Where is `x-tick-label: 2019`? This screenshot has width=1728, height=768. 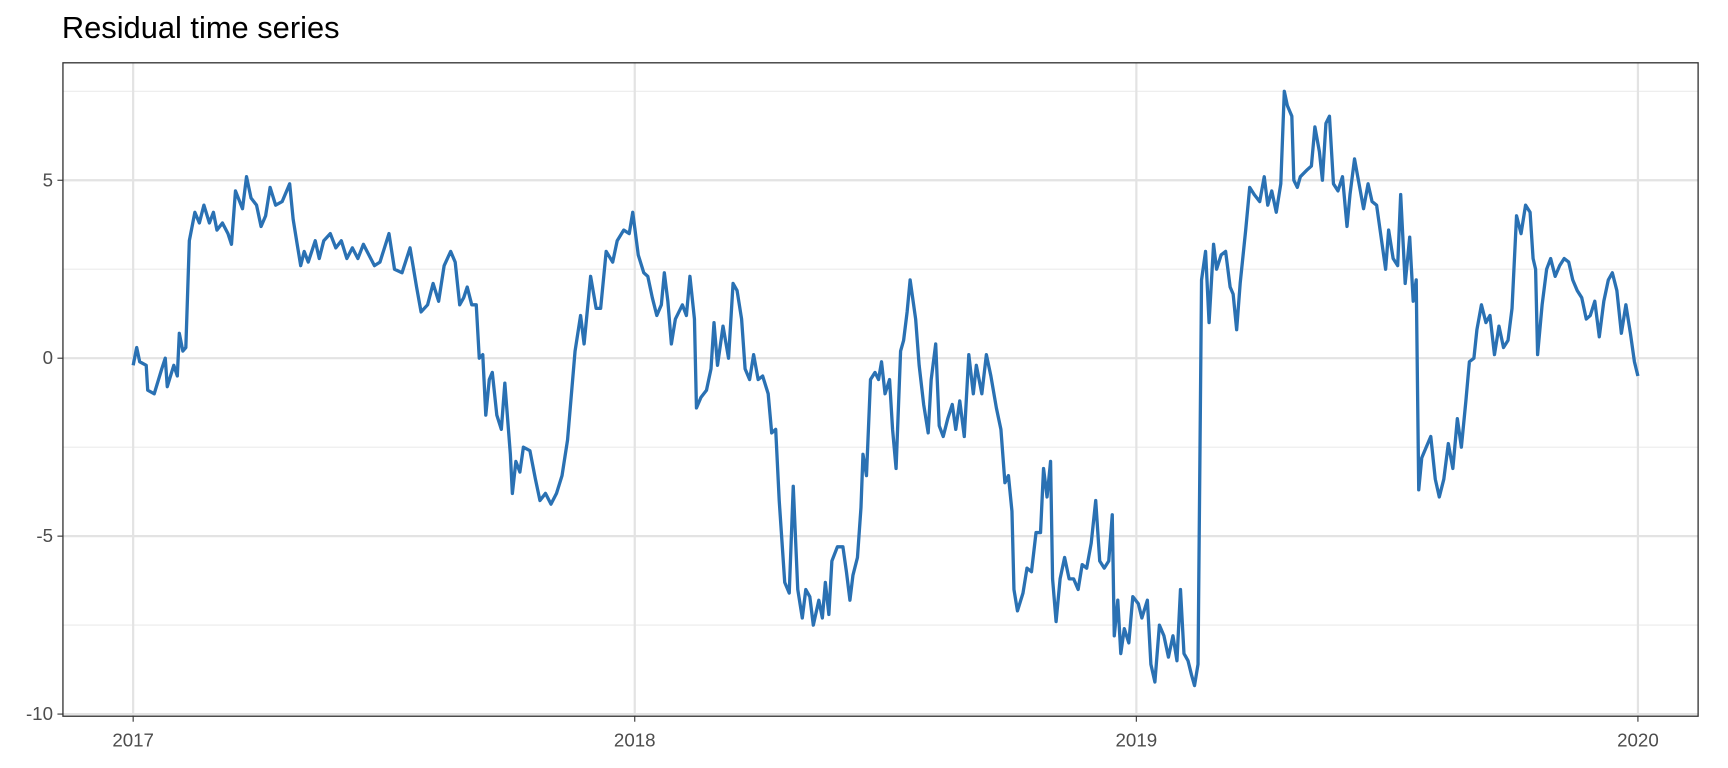
x-tick-label: 2019 is located at coordinates (1137, 740).